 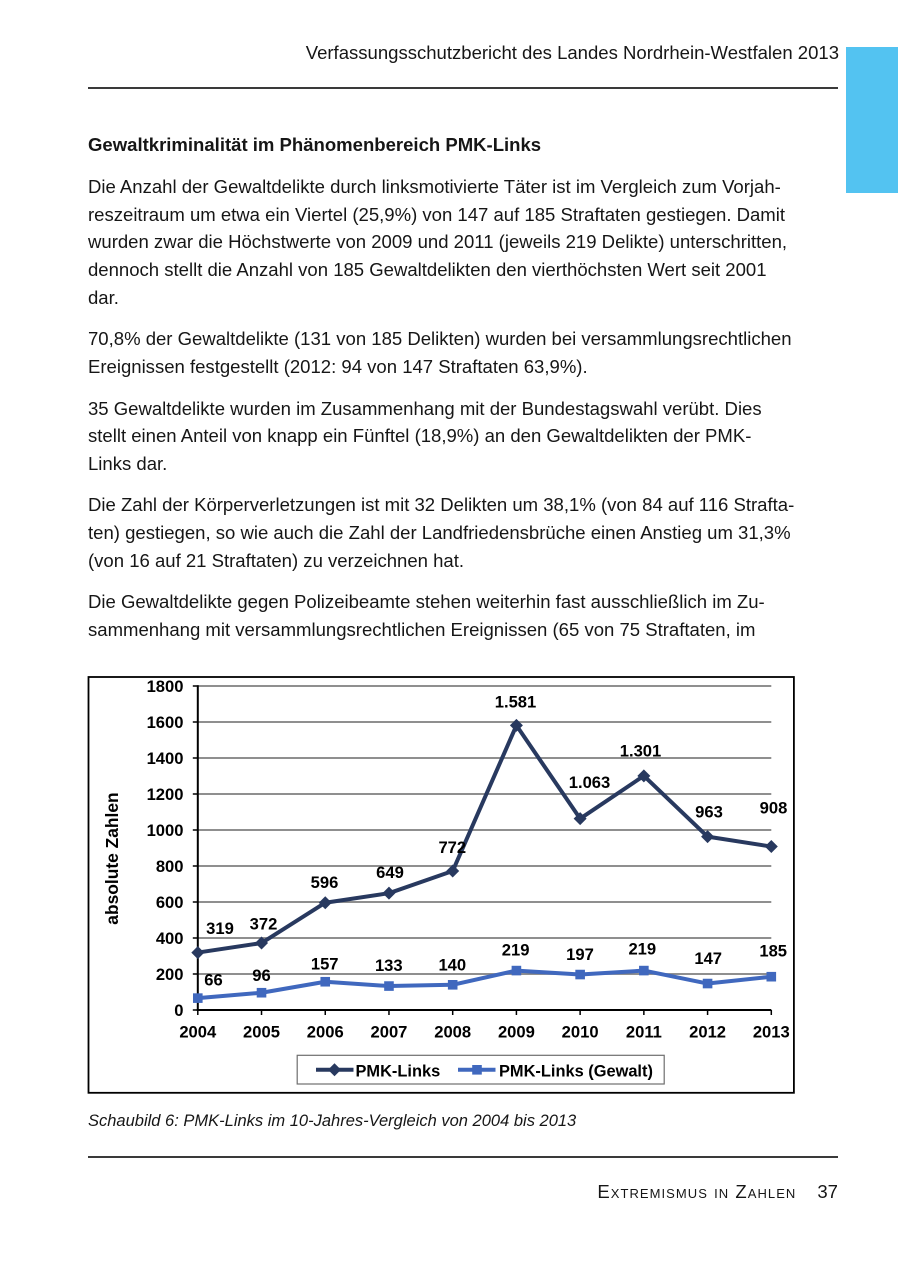 I want to click on svg-text: 372, so click(x=264, y=924).